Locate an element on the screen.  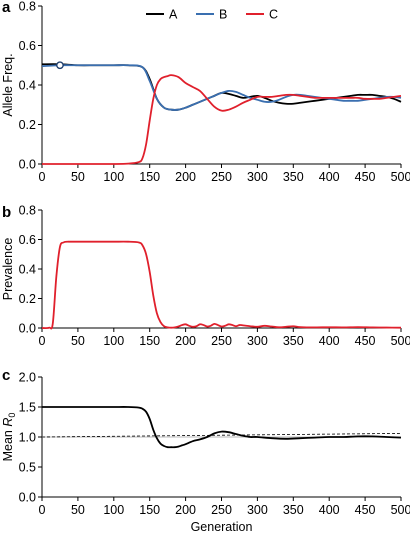
series-line-B is located at coordinates (221, 87).